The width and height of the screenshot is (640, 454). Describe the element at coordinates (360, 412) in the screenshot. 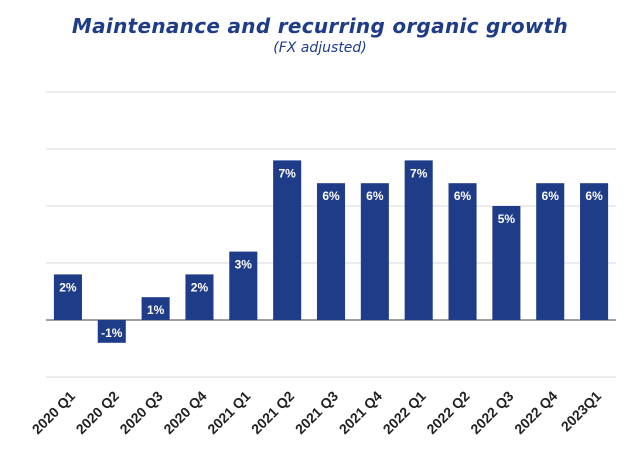

I see `x-tick-label: 2021 Q4` at that location.